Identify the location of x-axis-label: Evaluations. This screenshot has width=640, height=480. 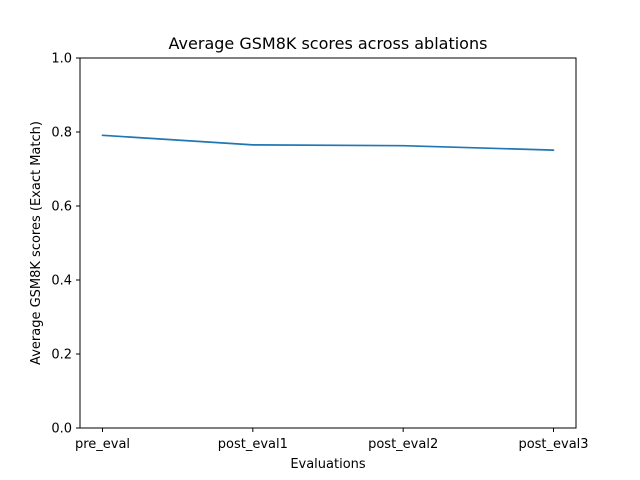
(328, 464).